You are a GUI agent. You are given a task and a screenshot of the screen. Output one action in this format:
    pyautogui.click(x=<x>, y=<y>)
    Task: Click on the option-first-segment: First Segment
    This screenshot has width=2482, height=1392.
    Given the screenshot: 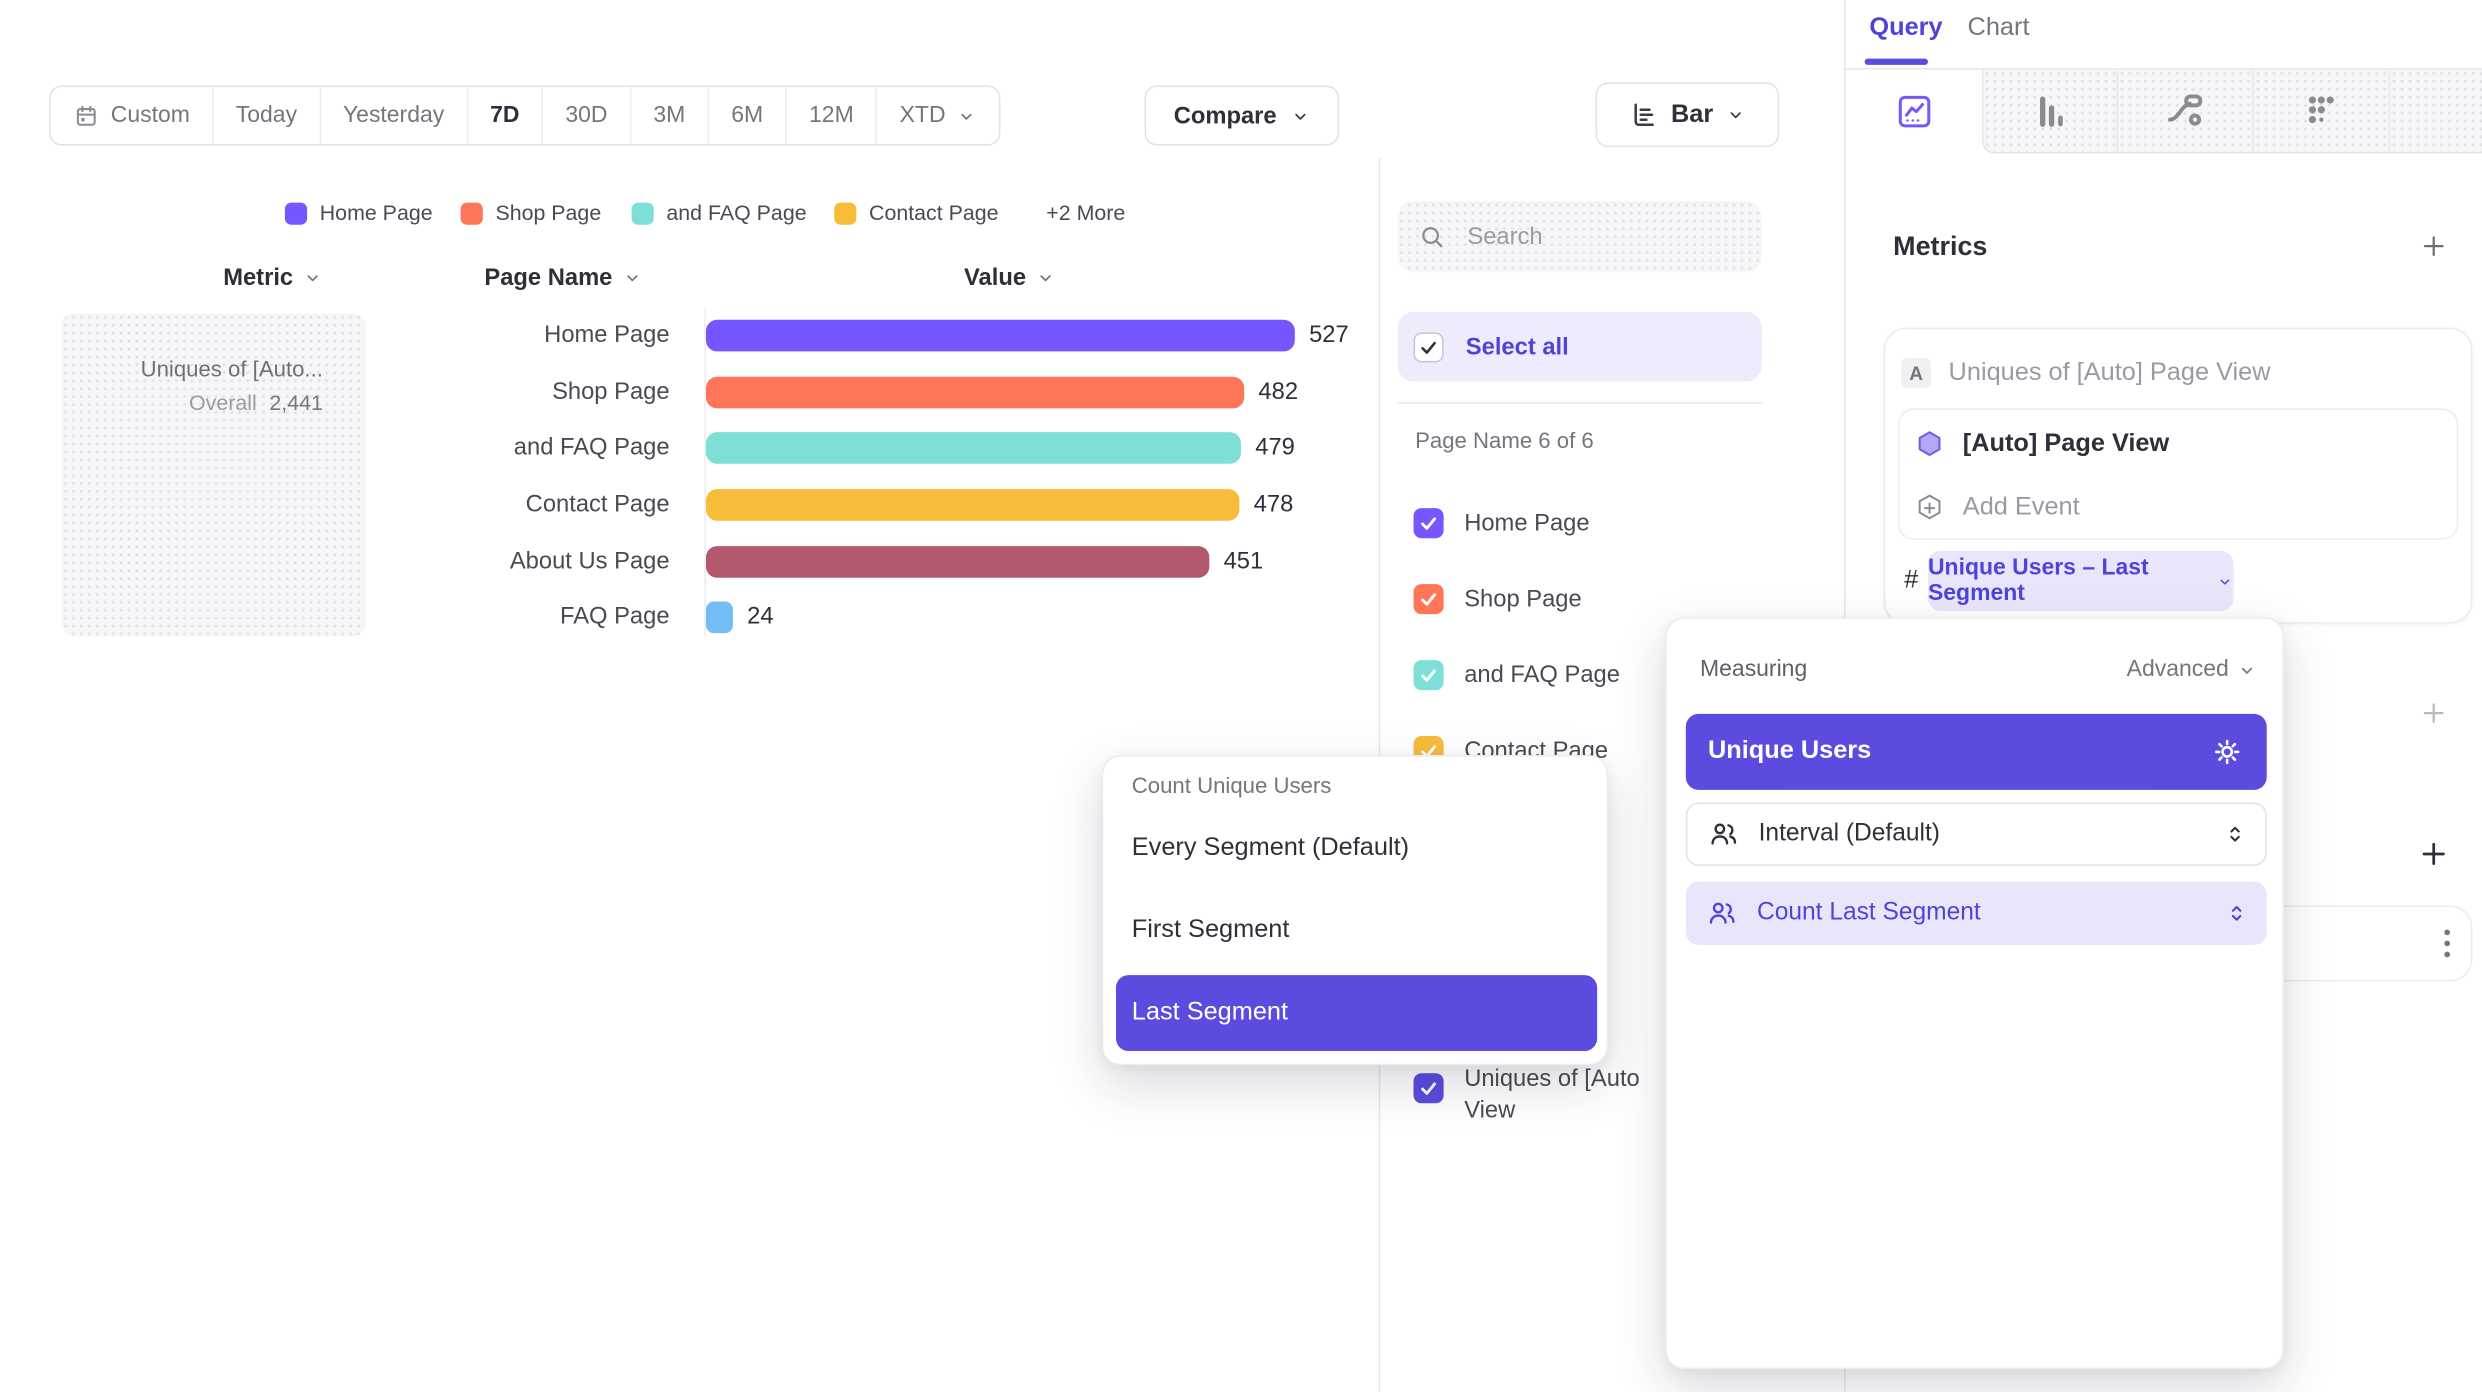 What is the action you would take?
    pyautogui.click(x=1210, y=930)
    